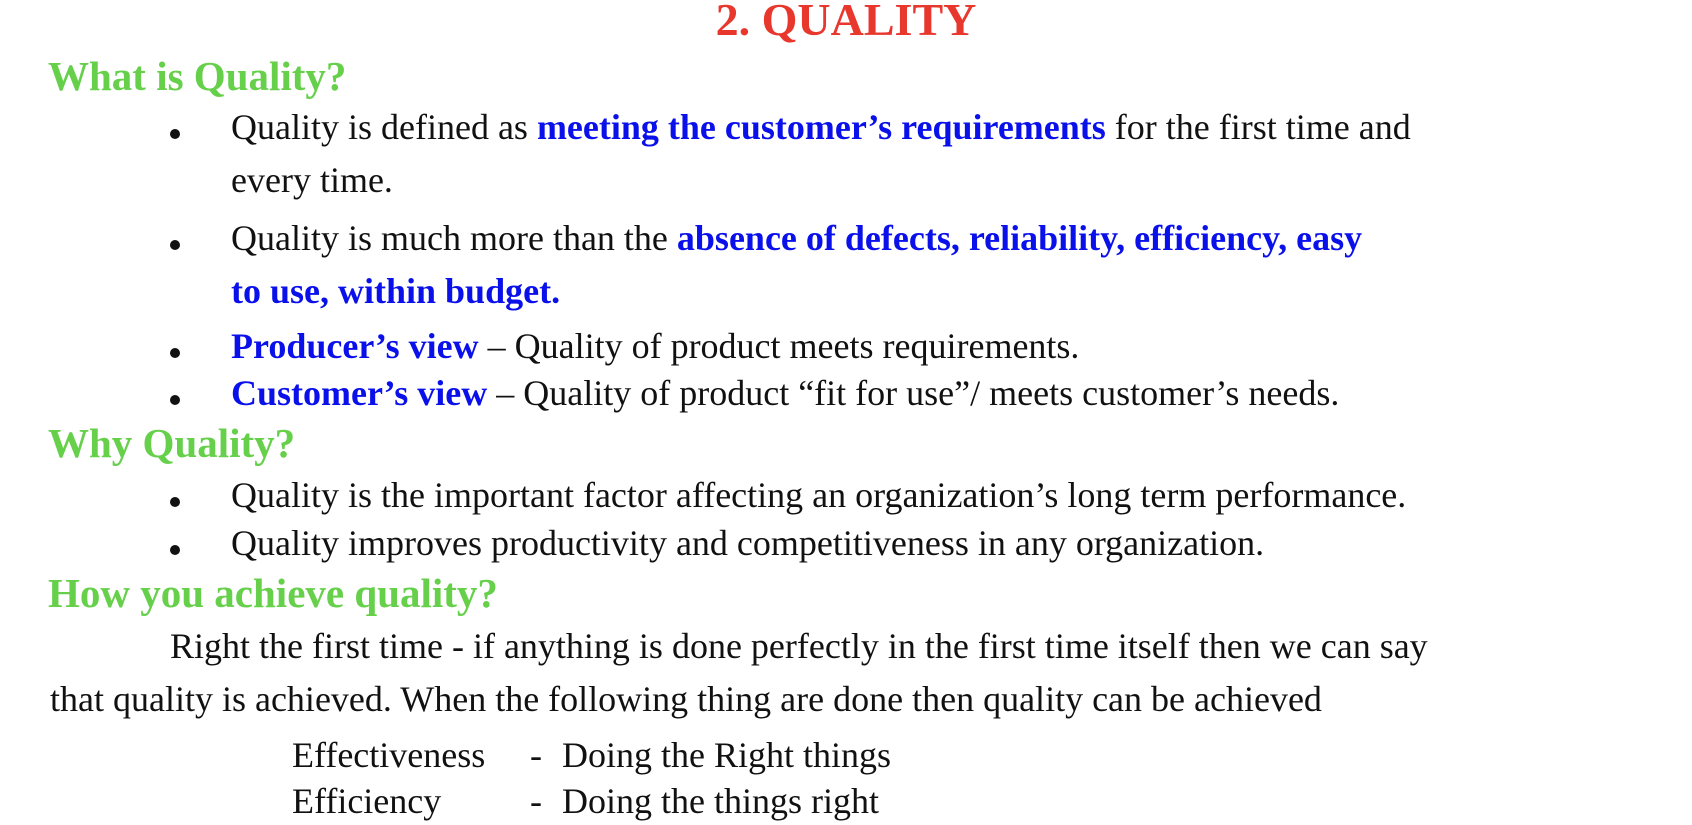 The width and height of the screenshot is (1692, 825). Describe the element at coordinates (720, 801) in the screenshot. I see `definition-description: Doing the things right` at that location.